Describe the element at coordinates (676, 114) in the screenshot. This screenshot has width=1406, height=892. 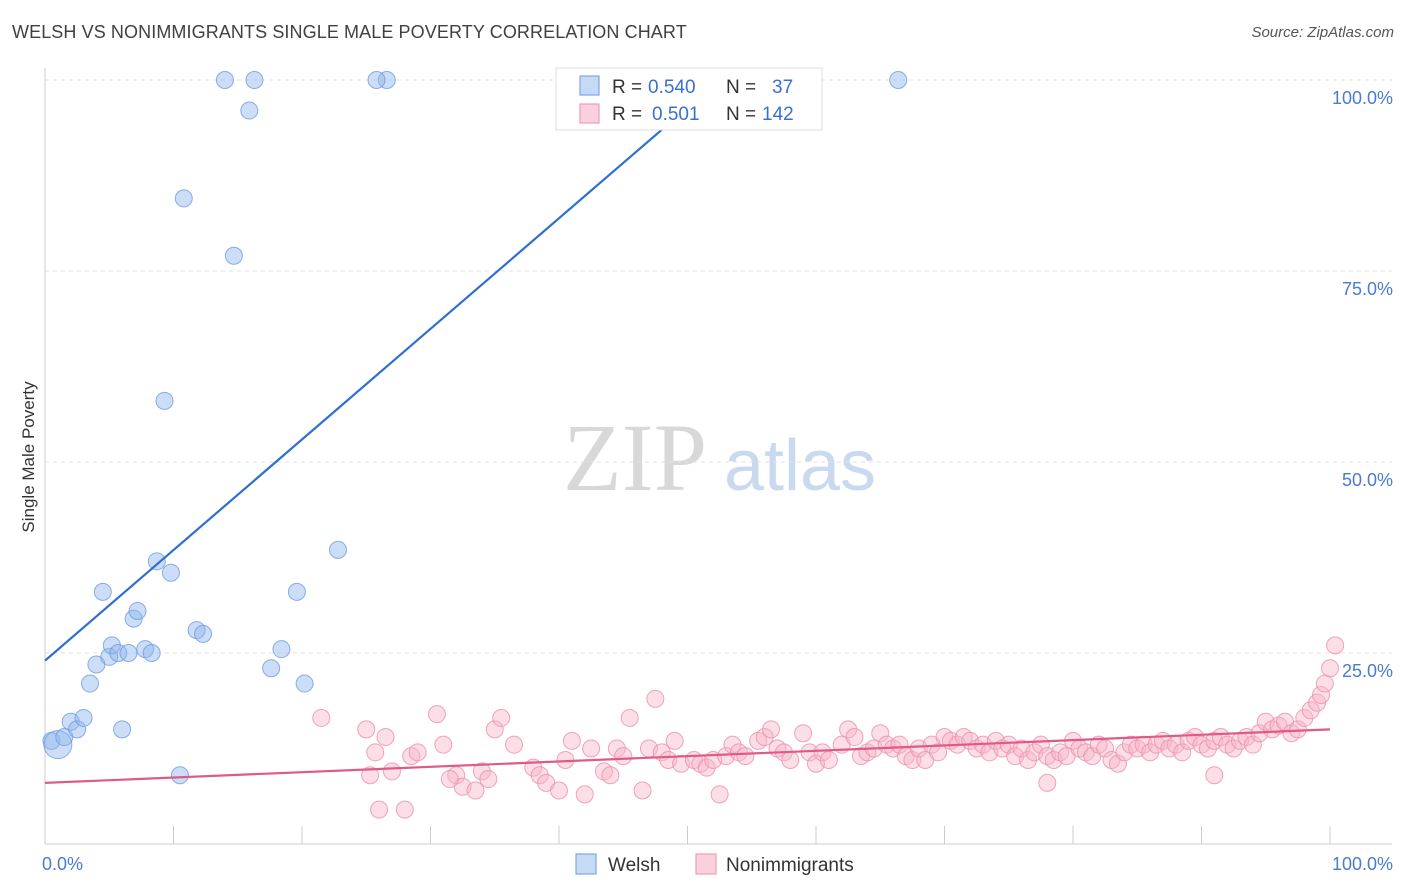
I see `legend-nonimm-r-value: 0.501` at that location.